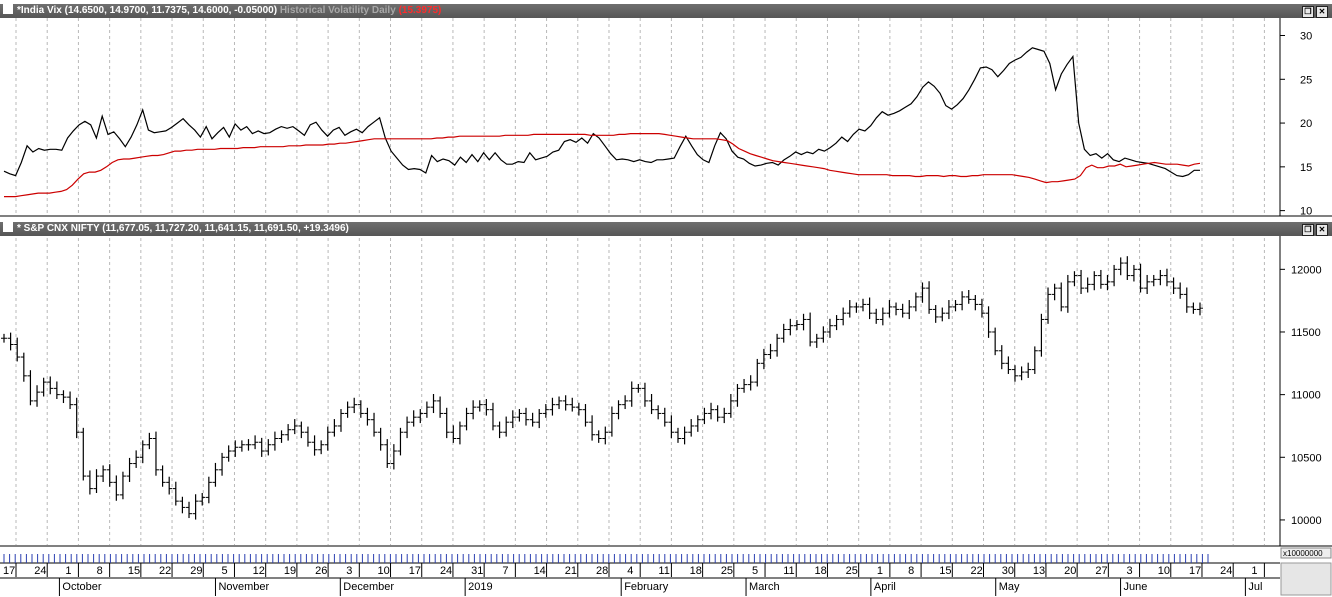  I want to click on day-label: 21, so click(571, 571).